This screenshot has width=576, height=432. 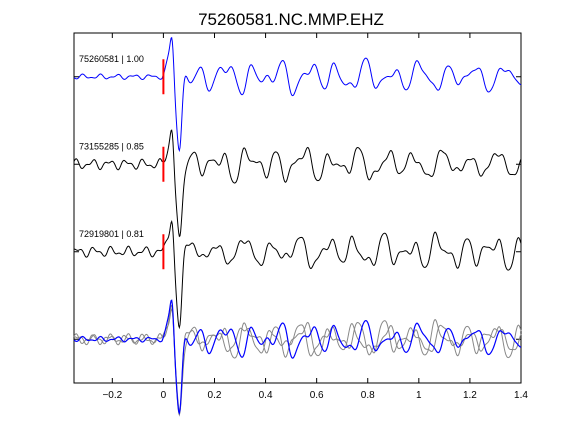 What do you see at coordinates (470, 395) in the screenshot?
I see `x-tick-label: 1.2` at bounding box center [470, 395].